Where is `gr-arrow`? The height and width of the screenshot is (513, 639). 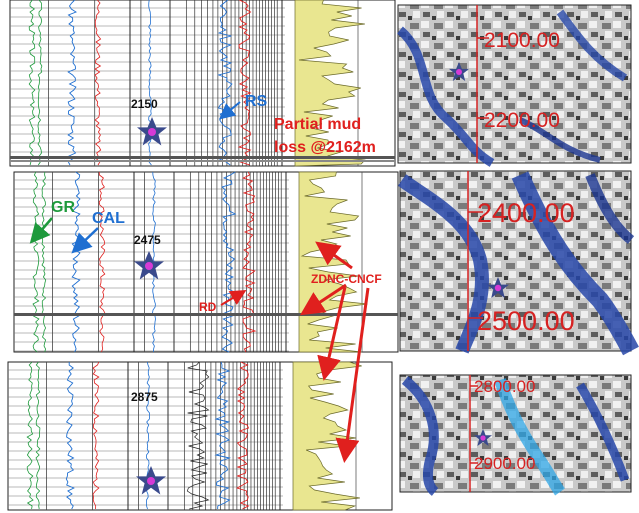
gr-arrow is located at coordinates (41, 230).